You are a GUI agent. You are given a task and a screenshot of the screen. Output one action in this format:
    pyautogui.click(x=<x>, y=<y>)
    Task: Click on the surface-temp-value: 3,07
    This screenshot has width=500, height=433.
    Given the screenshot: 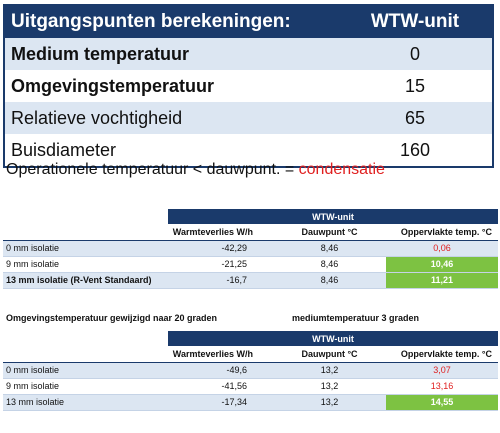 What is the action you would take?
    pyautogui.click(x=442, y=370)
    